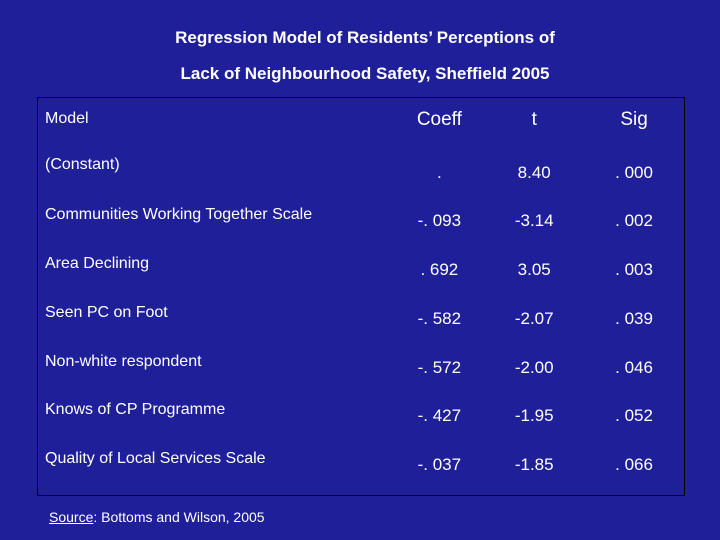  What do you see at coordinates (634, 270) in the screenshot?
I see `sig-cell: . 003` at bounding box center [634, 270].